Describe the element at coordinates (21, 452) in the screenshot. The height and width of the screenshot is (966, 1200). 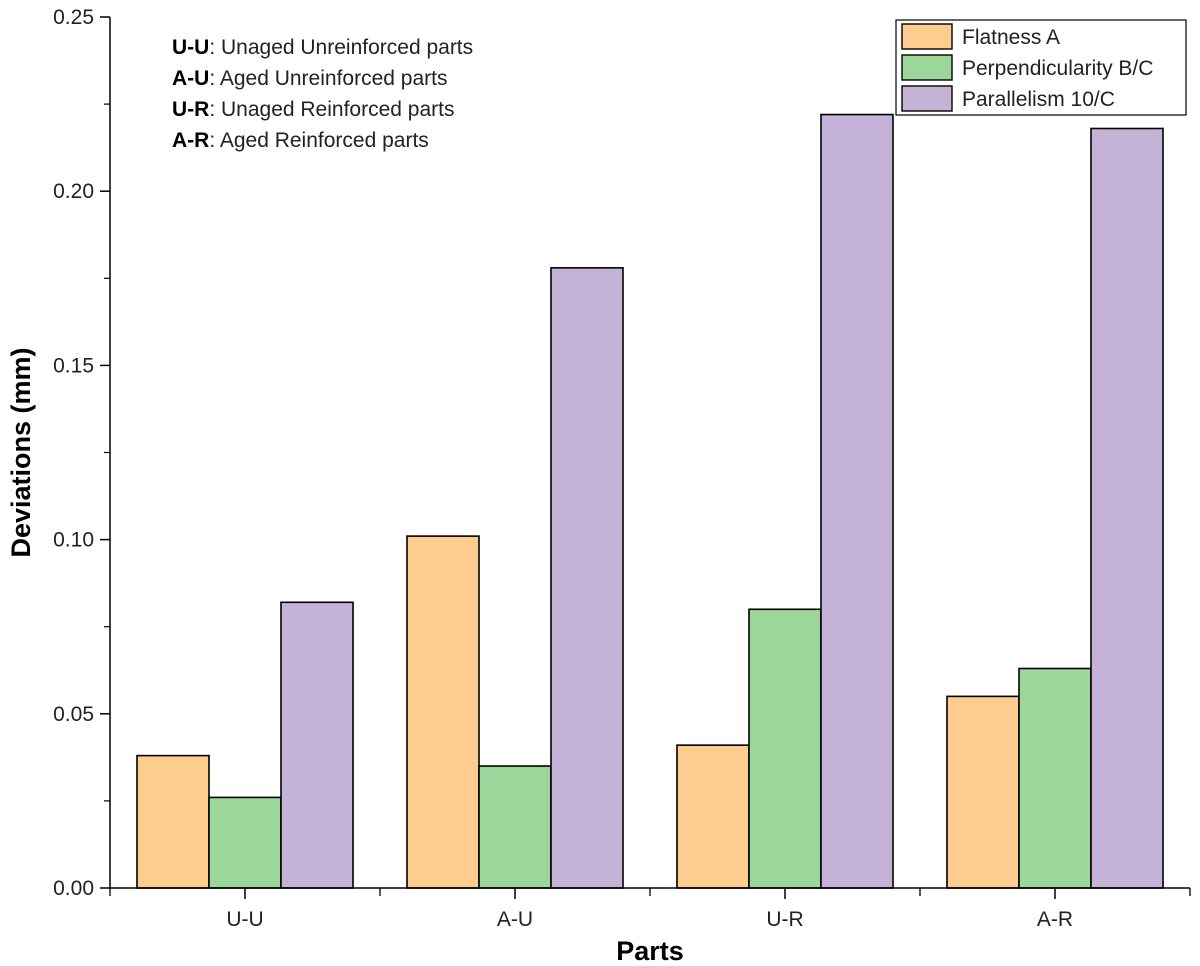
I see `y-axis-title: Deviations (mm)` at that location.